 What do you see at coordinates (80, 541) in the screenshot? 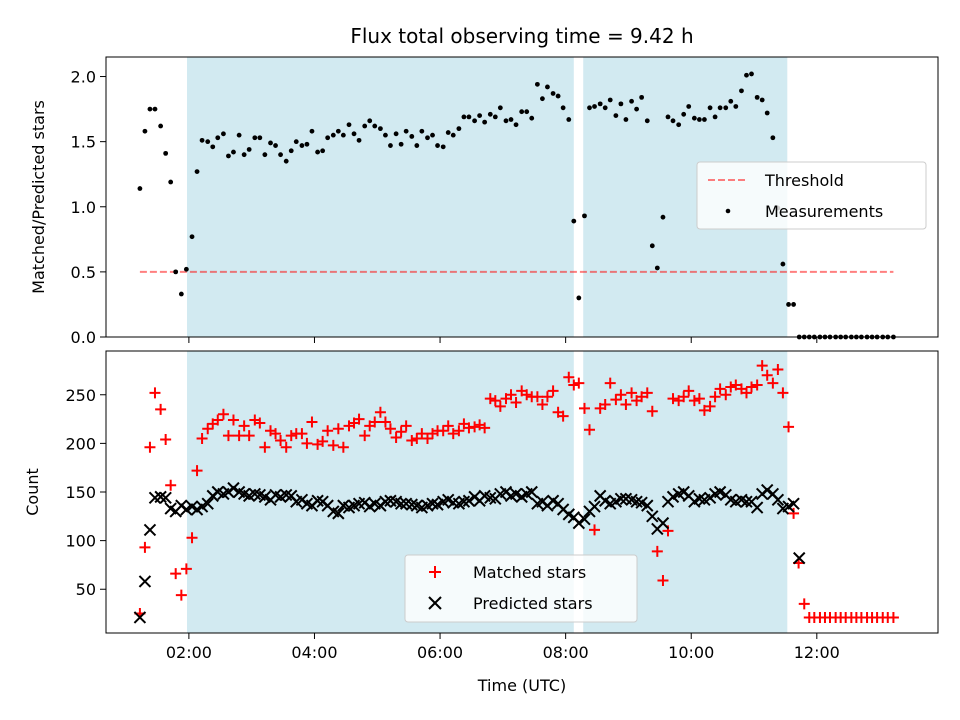
I see `y-tick-label: 100` at bounding box center [80, 541].